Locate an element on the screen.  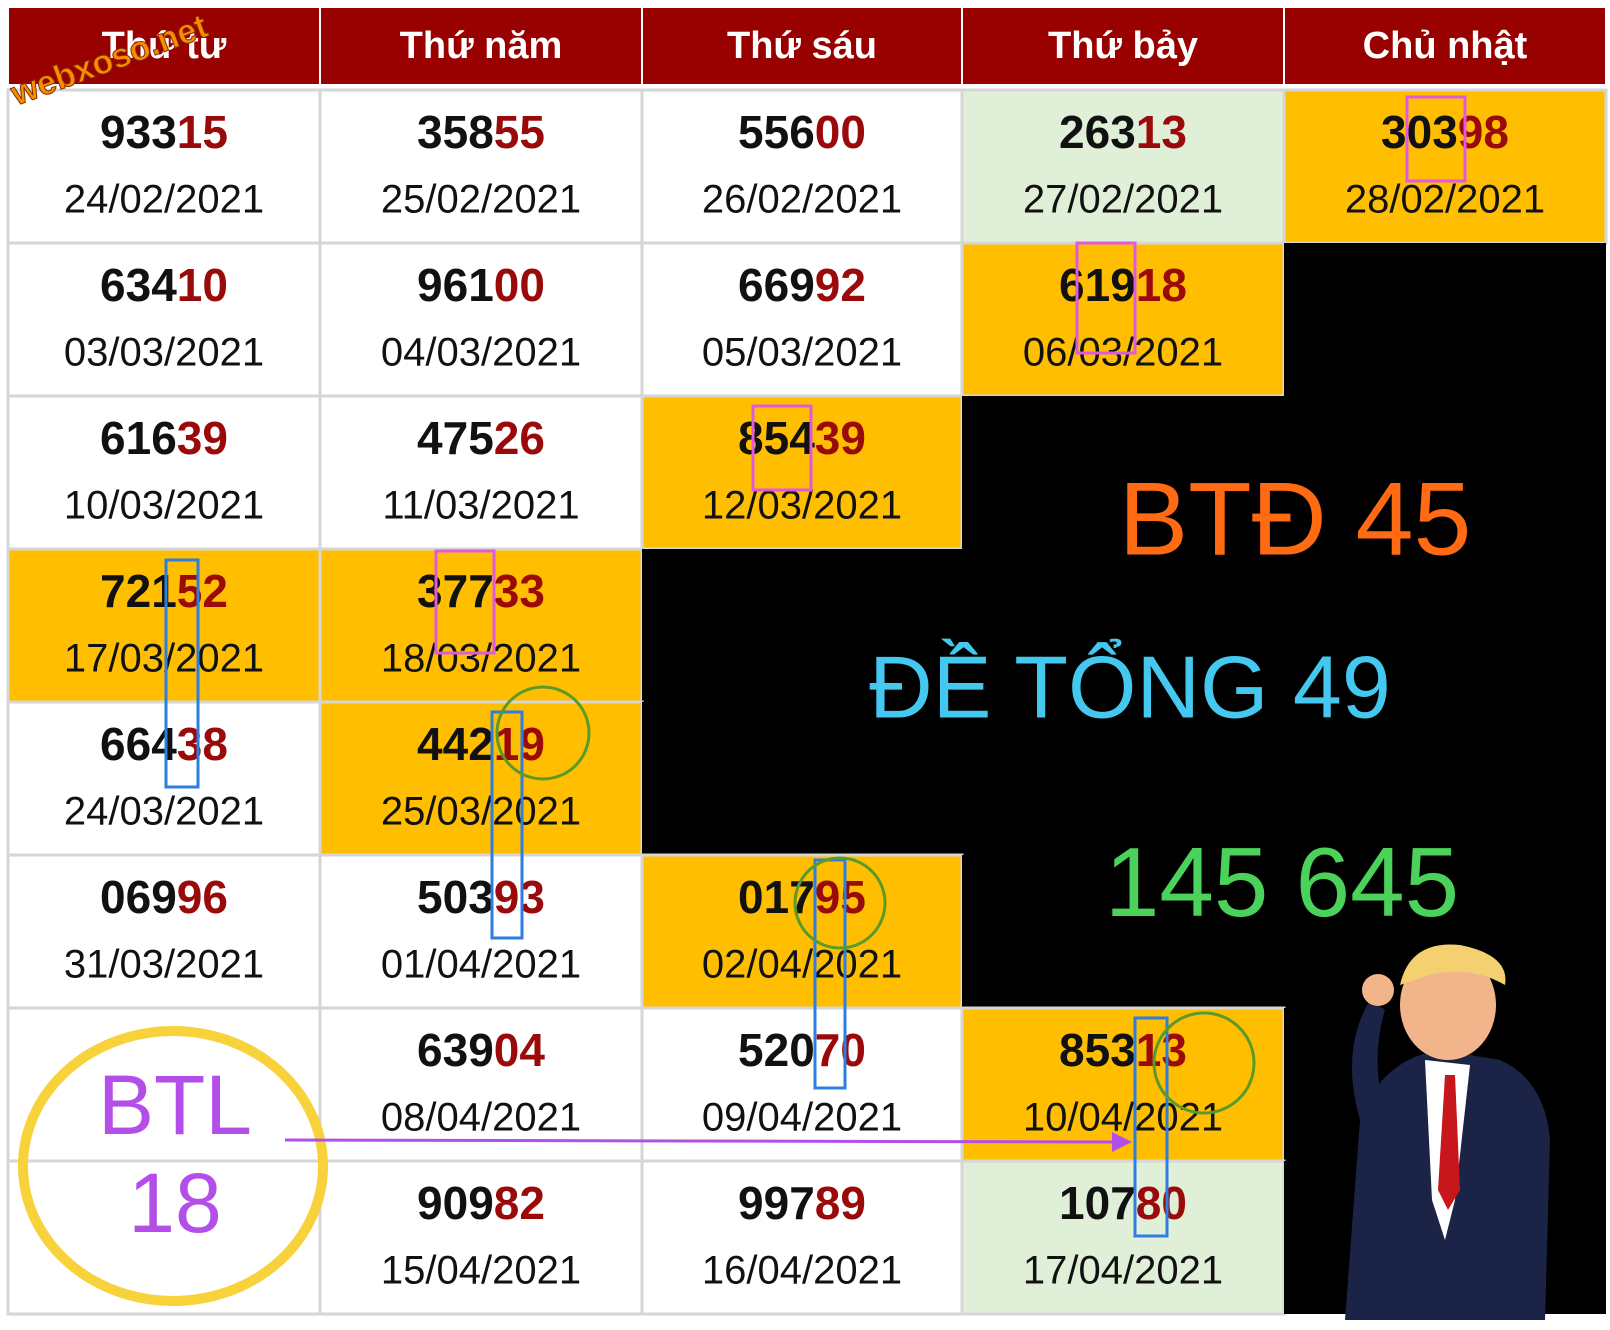
result-date: 08/04/2021 is located at coordinates (481, 1118).